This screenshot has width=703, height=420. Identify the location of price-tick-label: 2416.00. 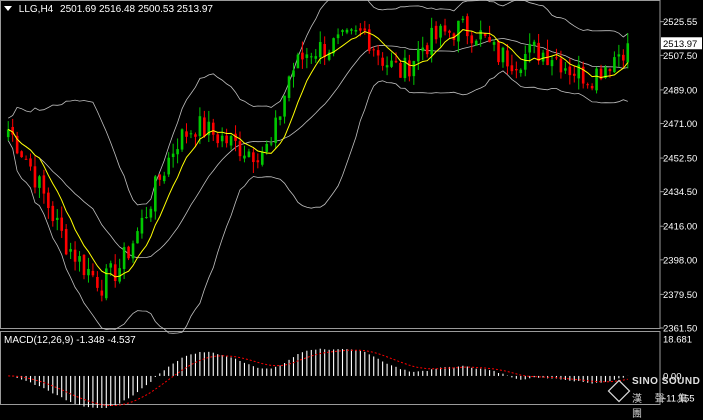
(680, 227).